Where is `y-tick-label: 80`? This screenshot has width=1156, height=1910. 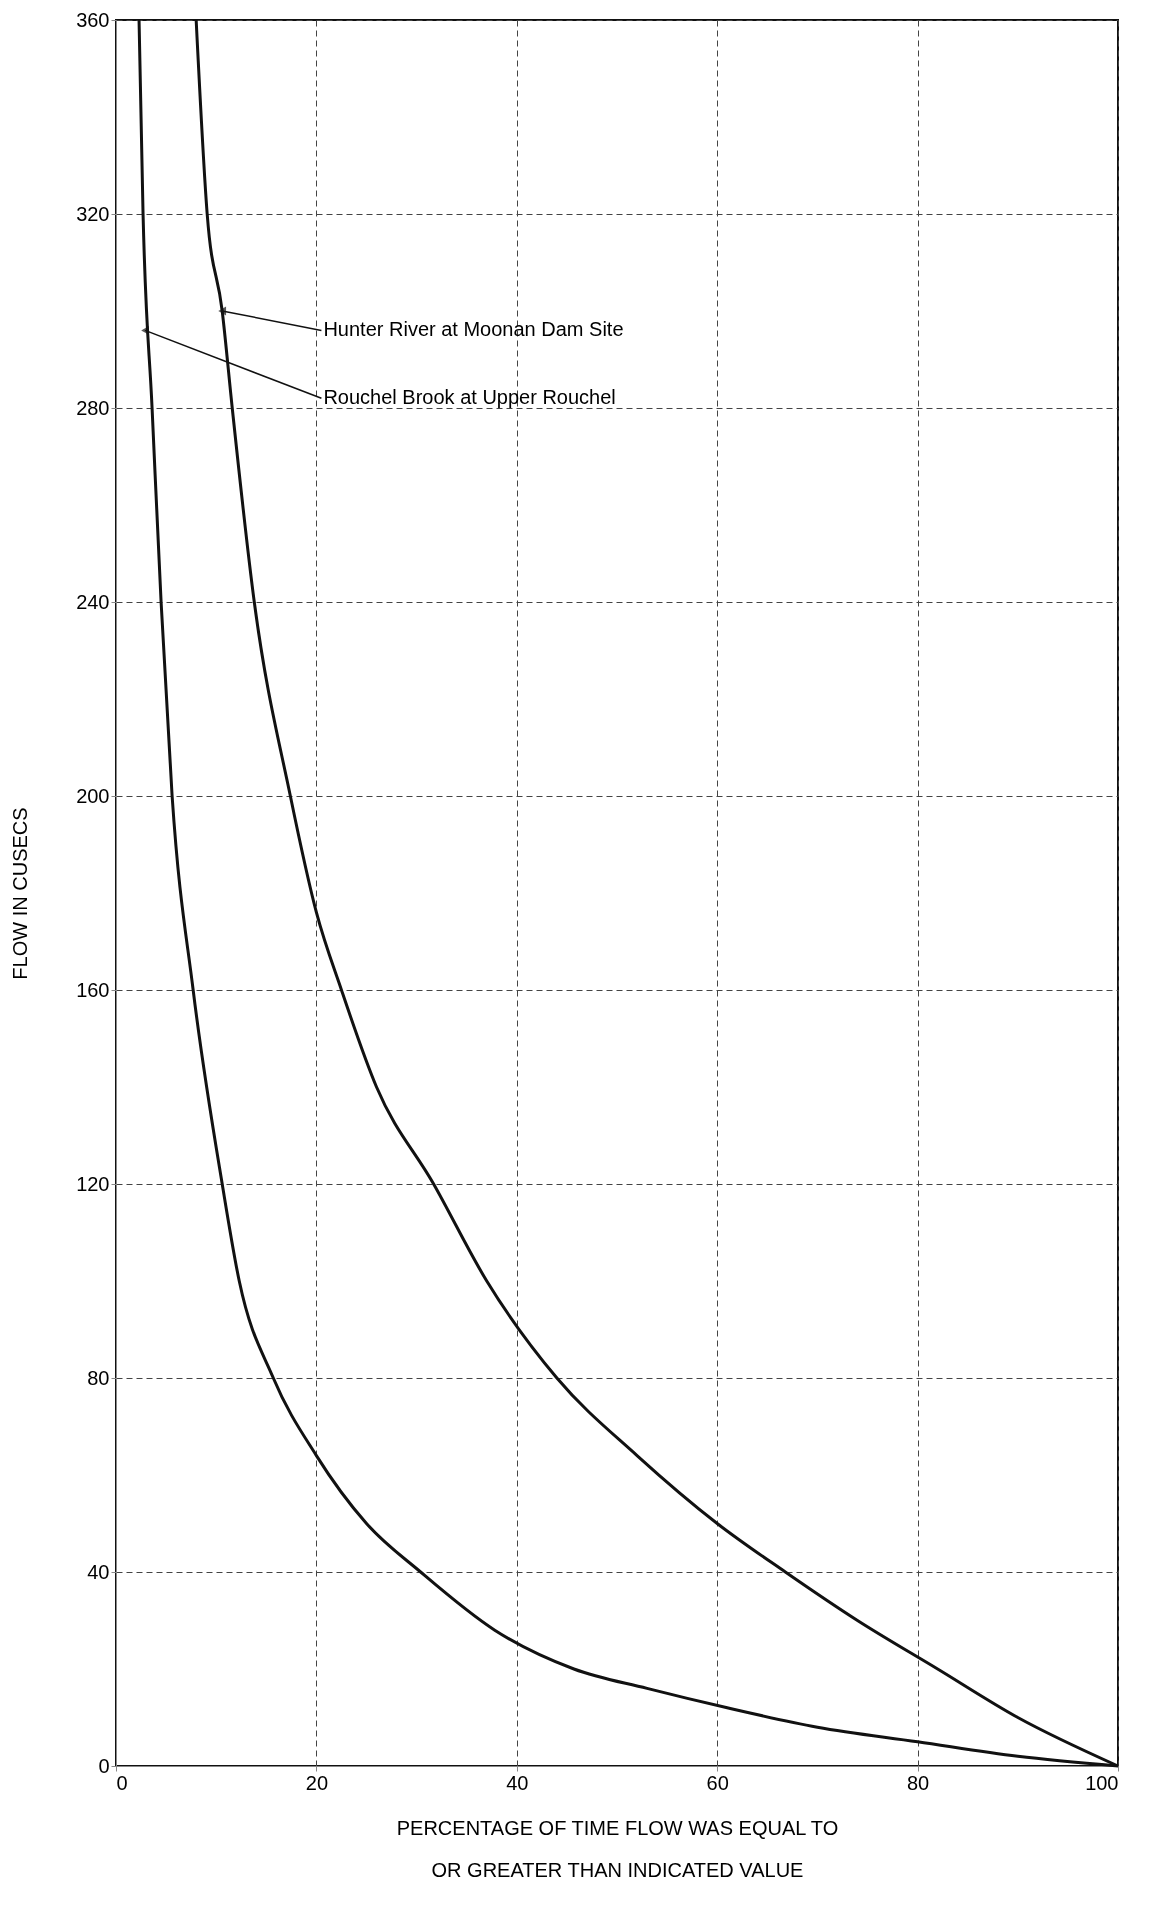
y-tick-label: 80 is located at coordinates (98, 1377).